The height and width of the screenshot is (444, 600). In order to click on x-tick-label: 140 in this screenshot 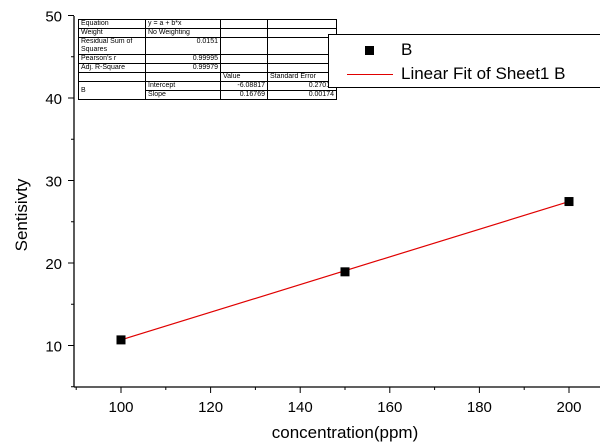, I will do `click(300, 407)`.